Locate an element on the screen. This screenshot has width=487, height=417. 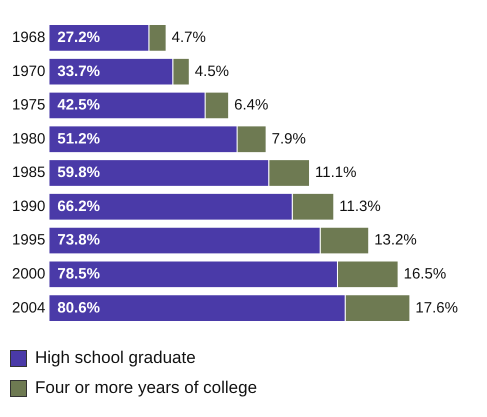
y-tick-label: 1995 is located at coordinates (29, 240).